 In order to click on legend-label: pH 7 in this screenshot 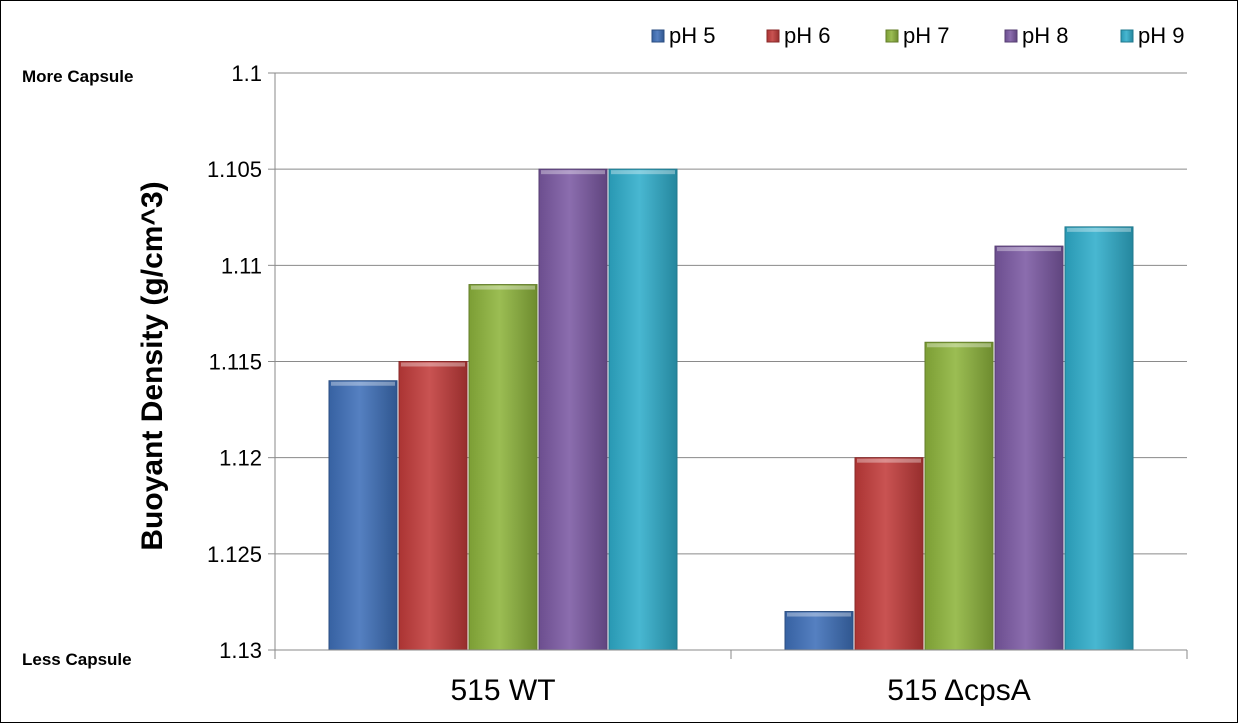, I will do `click(926, 35)`.